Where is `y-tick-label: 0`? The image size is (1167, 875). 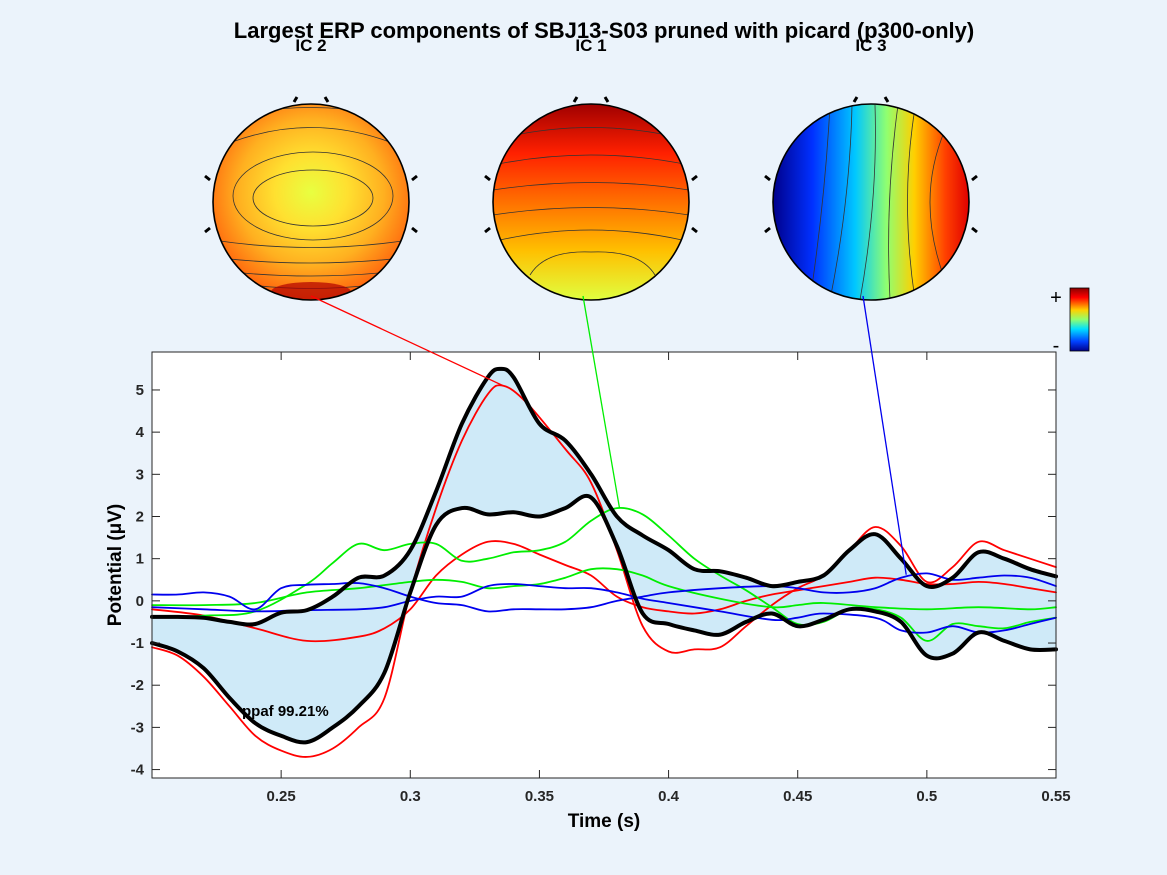 y-tick-label: 0 is located at coordinates (140, 601).